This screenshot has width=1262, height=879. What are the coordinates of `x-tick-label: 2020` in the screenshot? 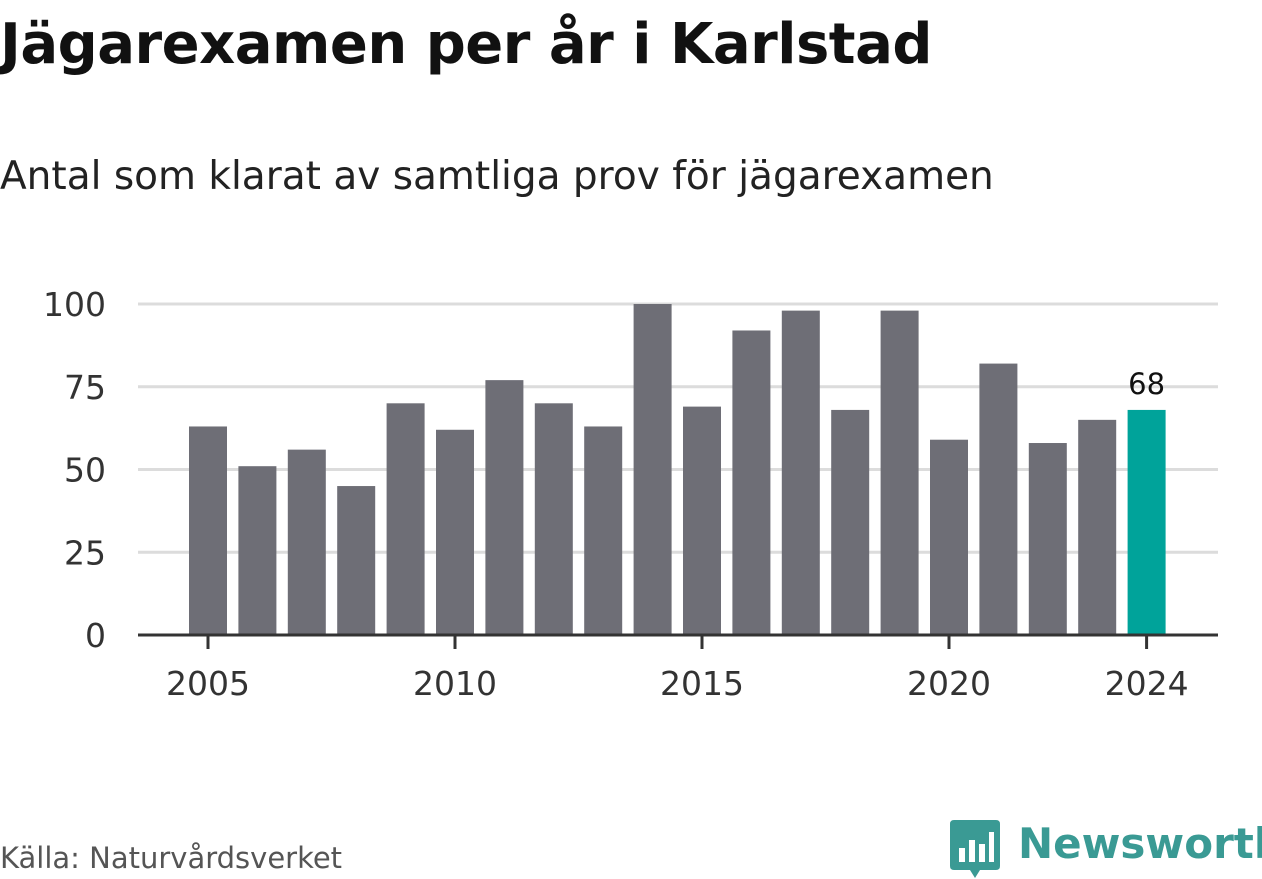 It's located at (949, 683).